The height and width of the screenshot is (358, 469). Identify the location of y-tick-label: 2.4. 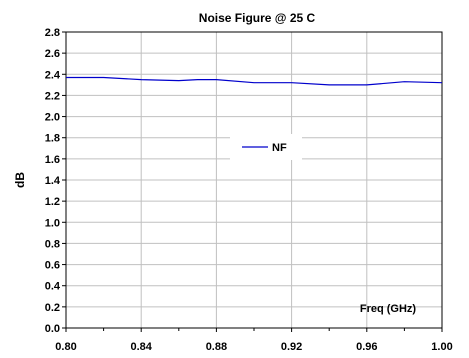
(53, 75).